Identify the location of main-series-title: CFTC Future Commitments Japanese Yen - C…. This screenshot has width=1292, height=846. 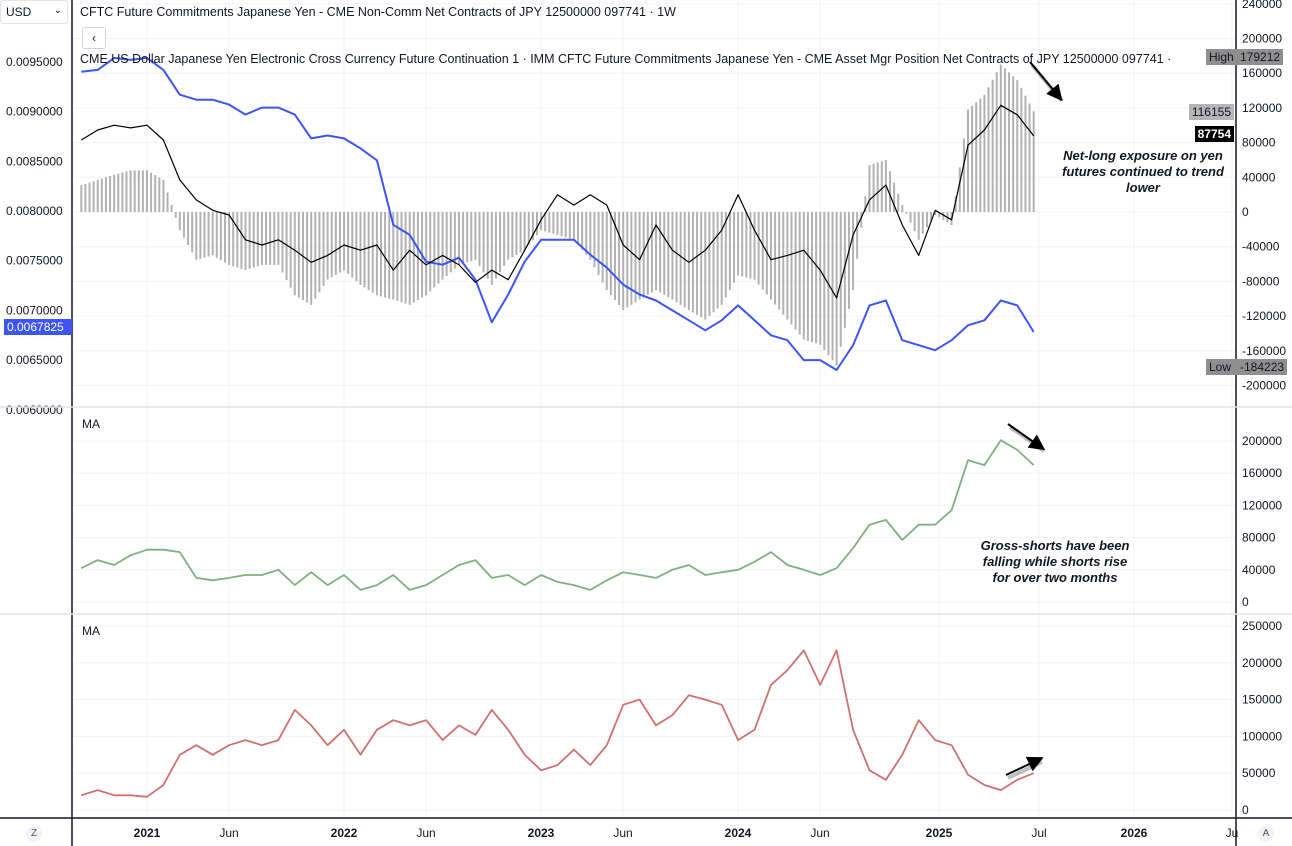
(378, 12).